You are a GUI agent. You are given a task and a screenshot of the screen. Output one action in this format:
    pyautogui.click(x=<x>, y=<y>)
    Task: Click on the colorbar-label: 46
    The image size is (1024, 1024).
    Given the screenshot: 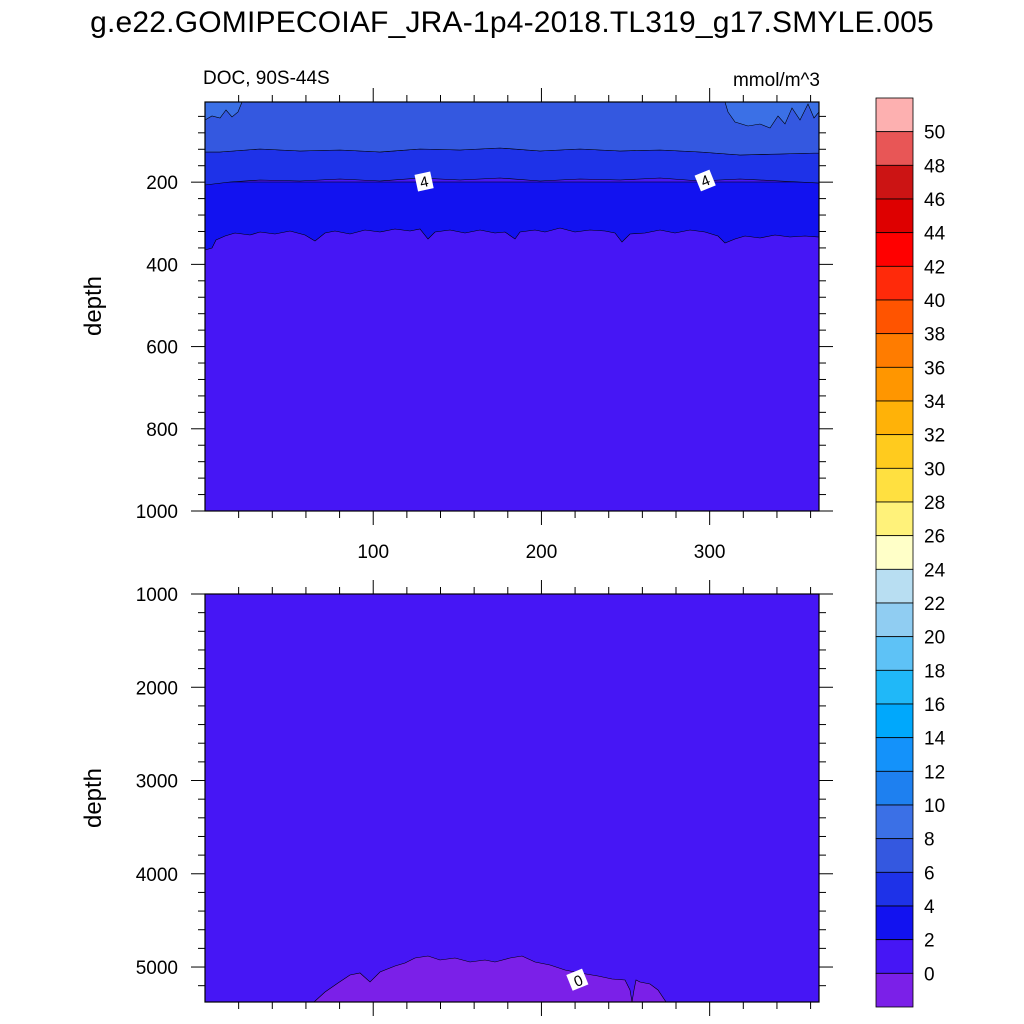 What is the action you would take?
    pyautogui.click(x=934, y=200)
    